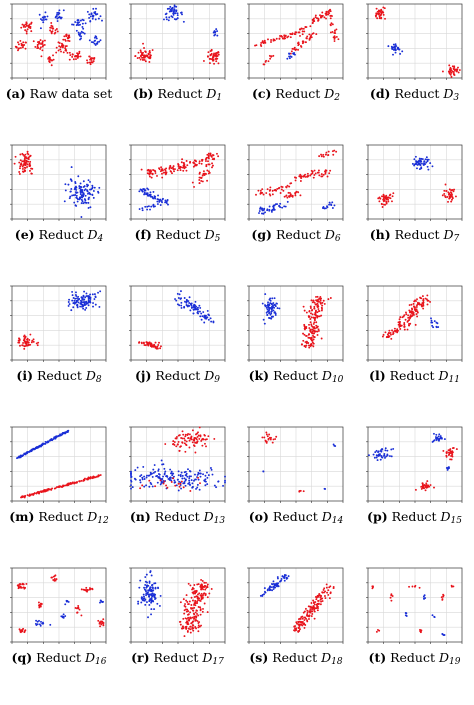 The width and height of the screenshot is (474, 705). Describe the element at coordinates (296, 352) in the screenshot. I see `panel-k: (k) Reduct D10` at that location.